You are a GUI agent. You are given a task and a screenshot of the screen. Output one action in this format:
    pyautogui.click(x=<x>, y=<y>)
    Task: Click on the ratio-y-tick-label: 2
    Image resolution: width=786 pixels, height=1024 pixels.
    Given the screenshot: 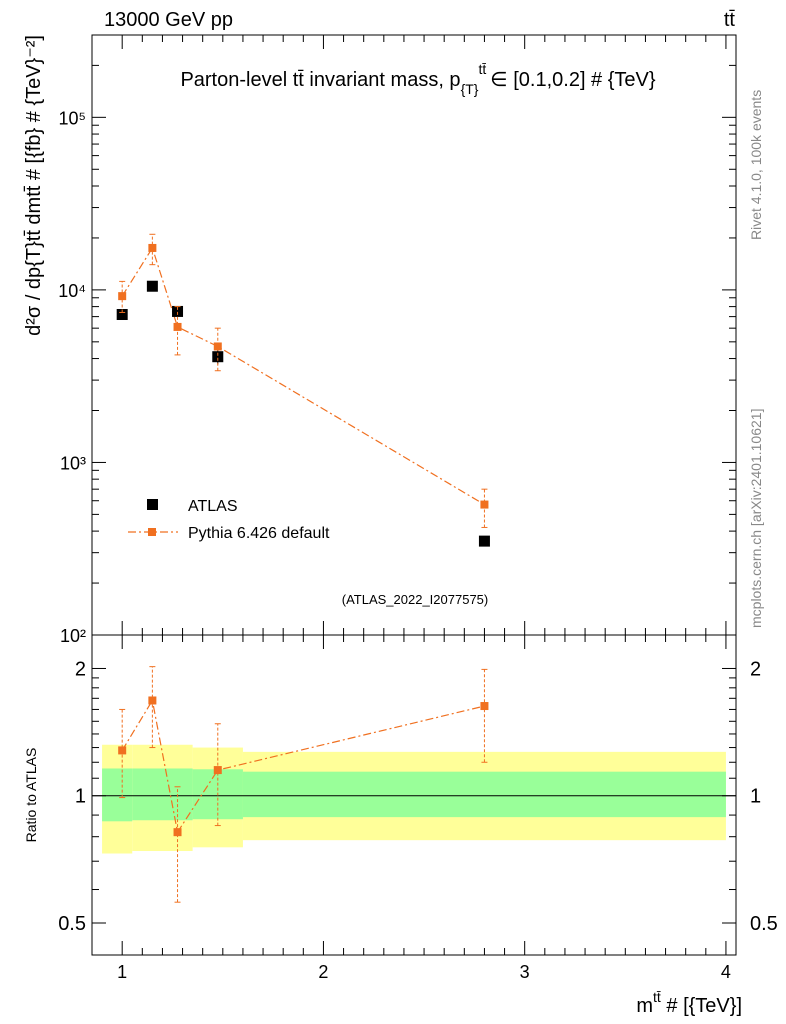 What is the action you would take?
    pyautogui.click(x=80, y=669)
    